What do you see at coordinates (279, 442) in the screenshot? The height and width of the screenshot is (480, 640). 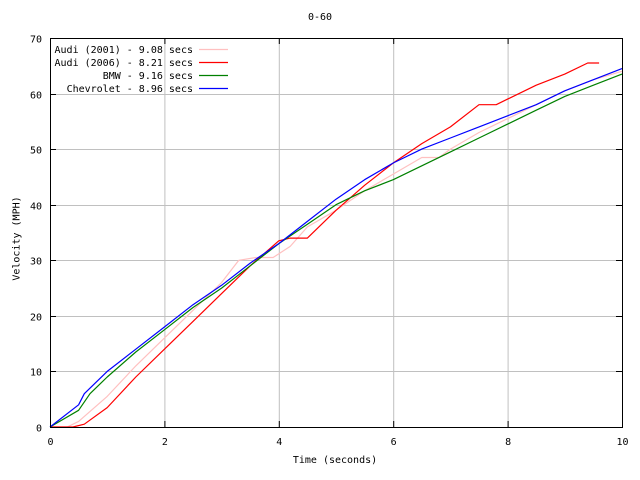 I see `x-tick-label: 4` at bounding box center [279, 442].